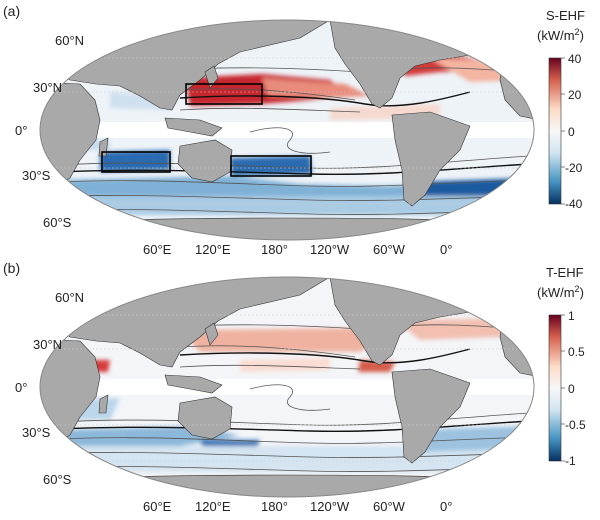  What do you see at coordinates (571, 389) in the screenshot?
I see `cb-b-tick-2: 0` at bounding box center [571, 389].